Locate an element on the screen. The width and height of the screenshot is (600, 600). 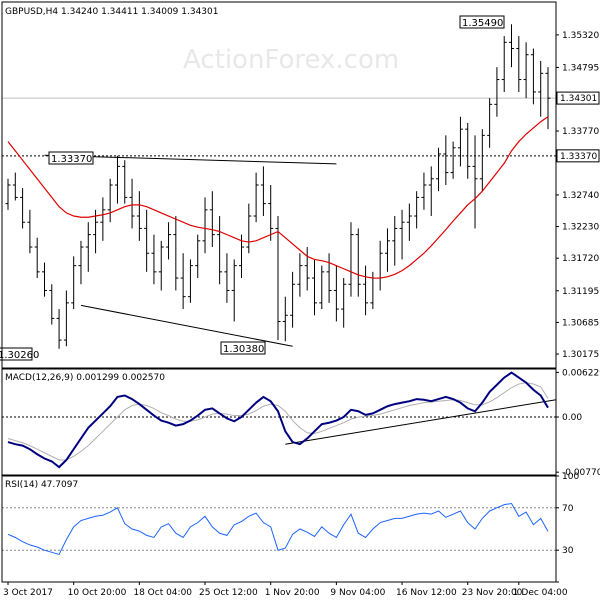
time-tick-label: 18 Oct 04:00 is located at coordinates (162, 593).